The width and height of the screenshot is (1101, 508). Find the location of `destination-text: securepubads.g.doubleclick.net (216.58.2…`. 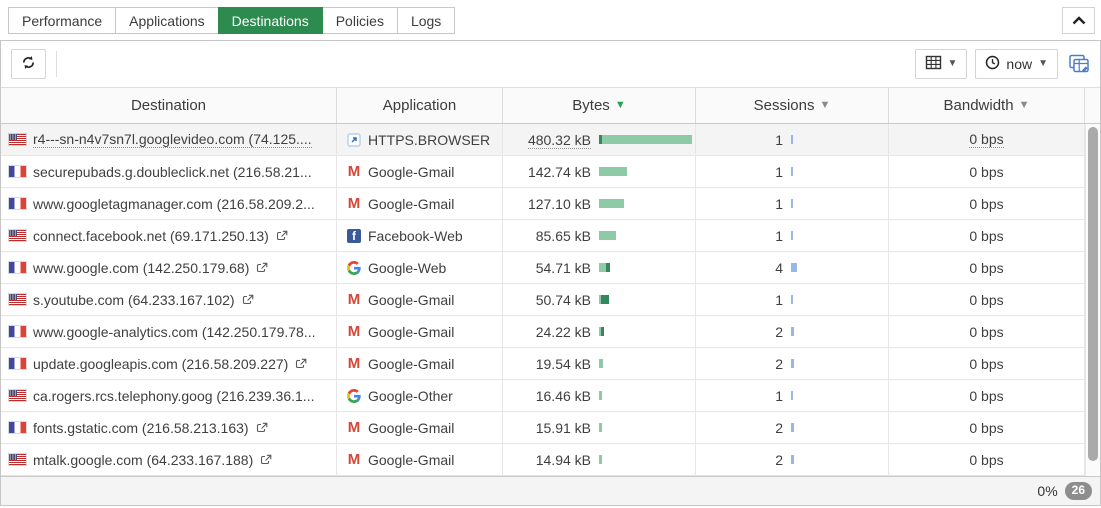

destination-text: securepubads.g.doubleclick.net (216.58.2… is located at coordinates (172, 171).